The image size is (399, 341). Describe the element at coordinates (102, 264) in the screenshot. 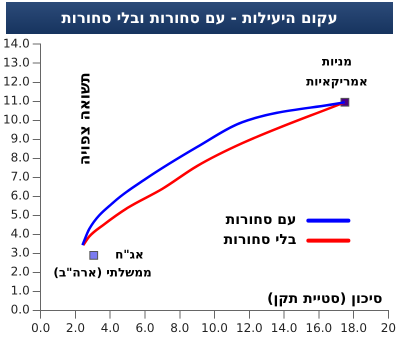

I see `series-label: אג"ח ממשלתי (ארה"ב)` at that location.